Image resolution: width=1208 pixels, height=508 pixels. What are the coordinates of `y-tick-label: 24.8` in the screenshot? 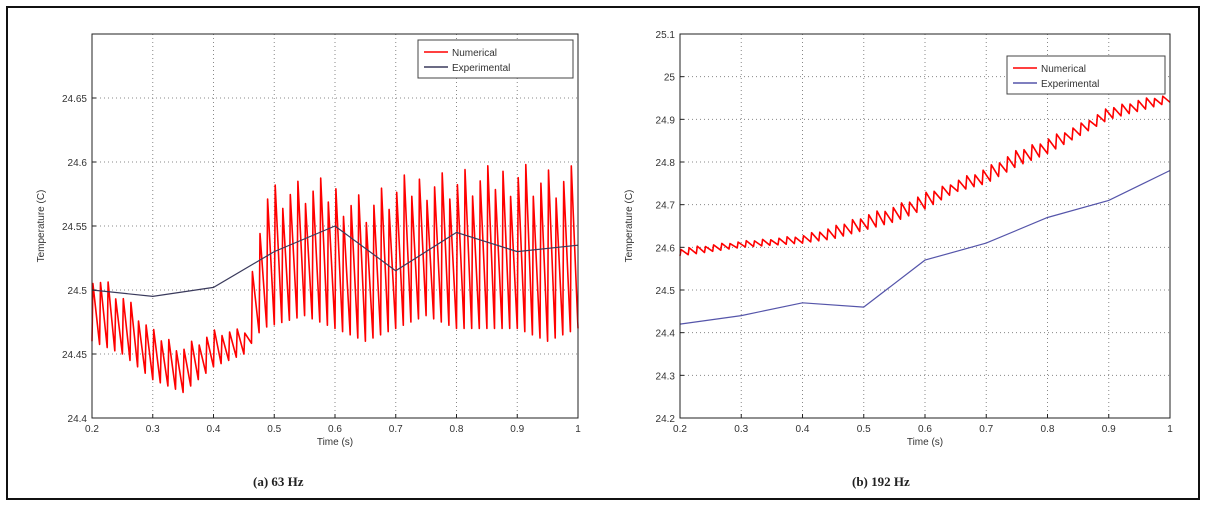 It's located at (666, 163).